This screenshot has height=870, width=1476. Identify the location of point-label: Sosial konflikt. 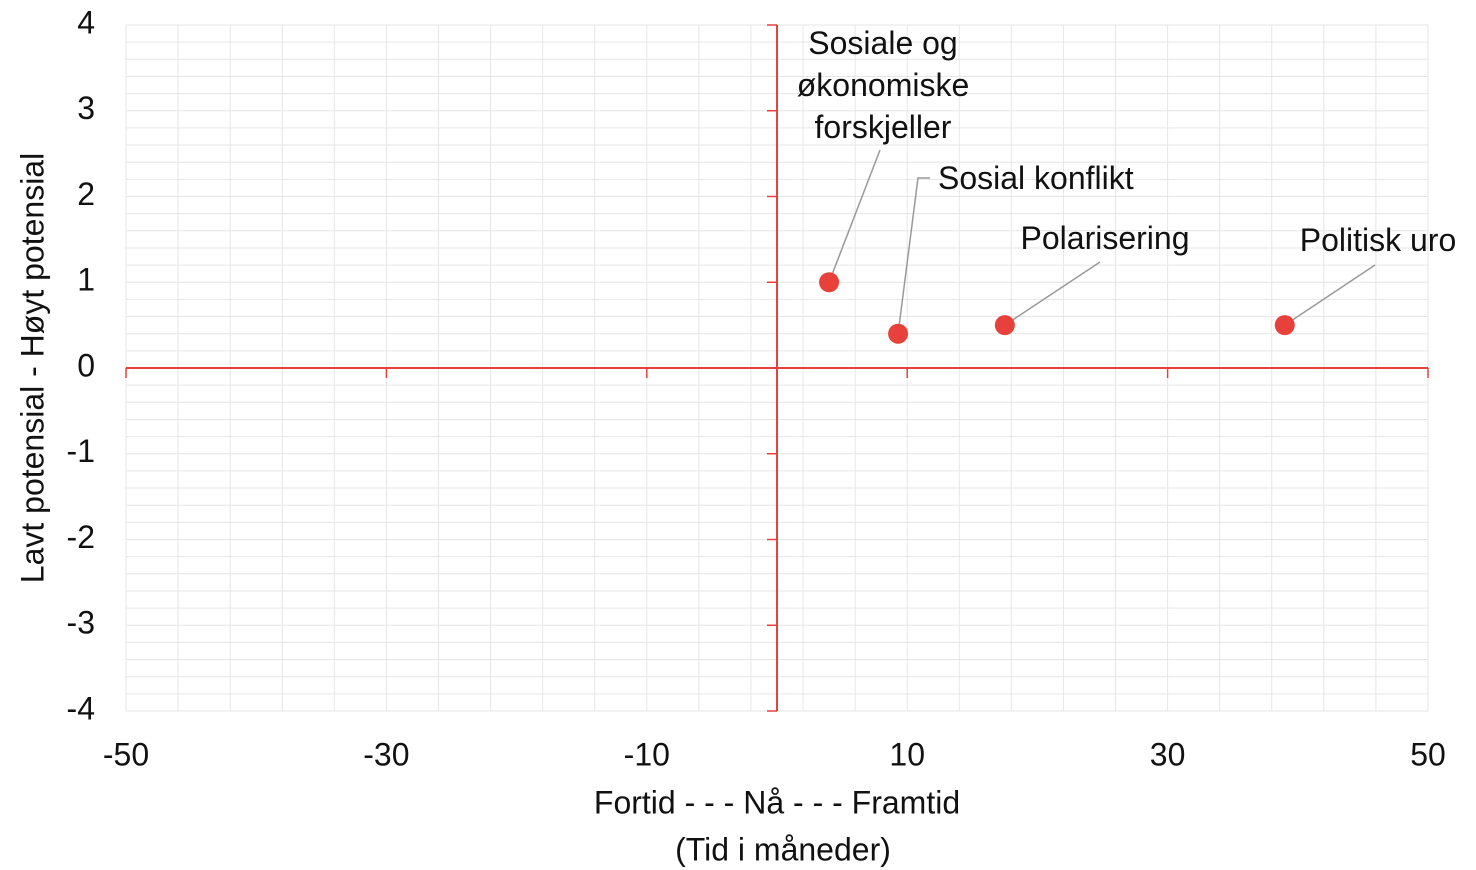
(1036, 178).